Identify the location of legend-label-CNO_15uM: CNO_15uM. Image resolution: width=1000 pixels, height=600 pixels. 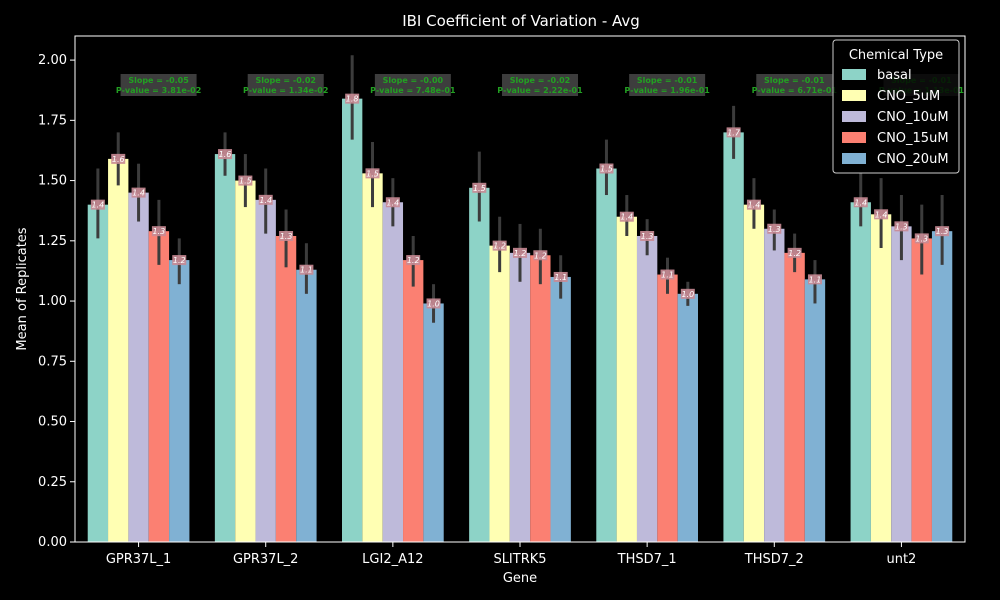
(913, 138).